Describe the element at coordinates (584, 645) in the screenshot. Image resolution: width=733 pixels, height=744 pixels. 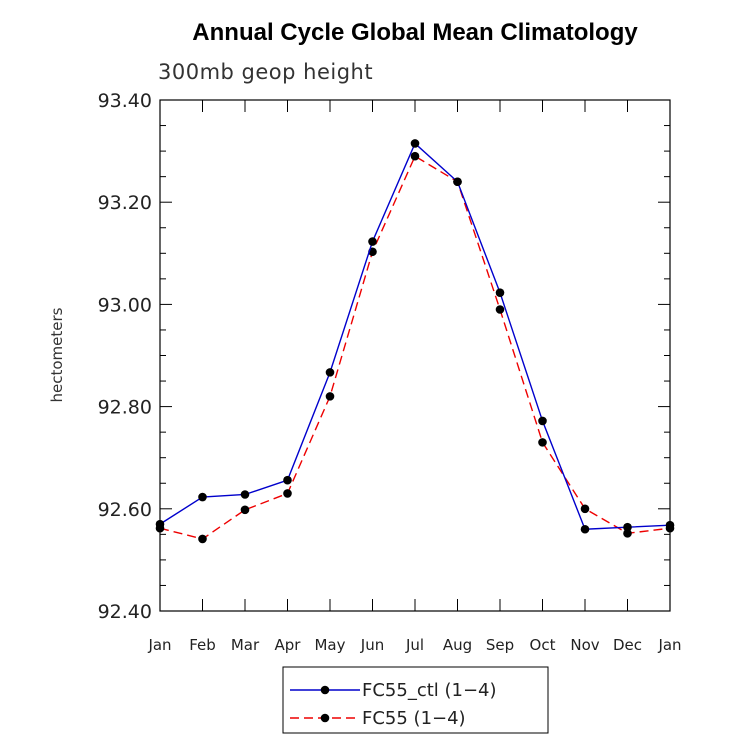
I see `x-tick-label: Nov` at that location.